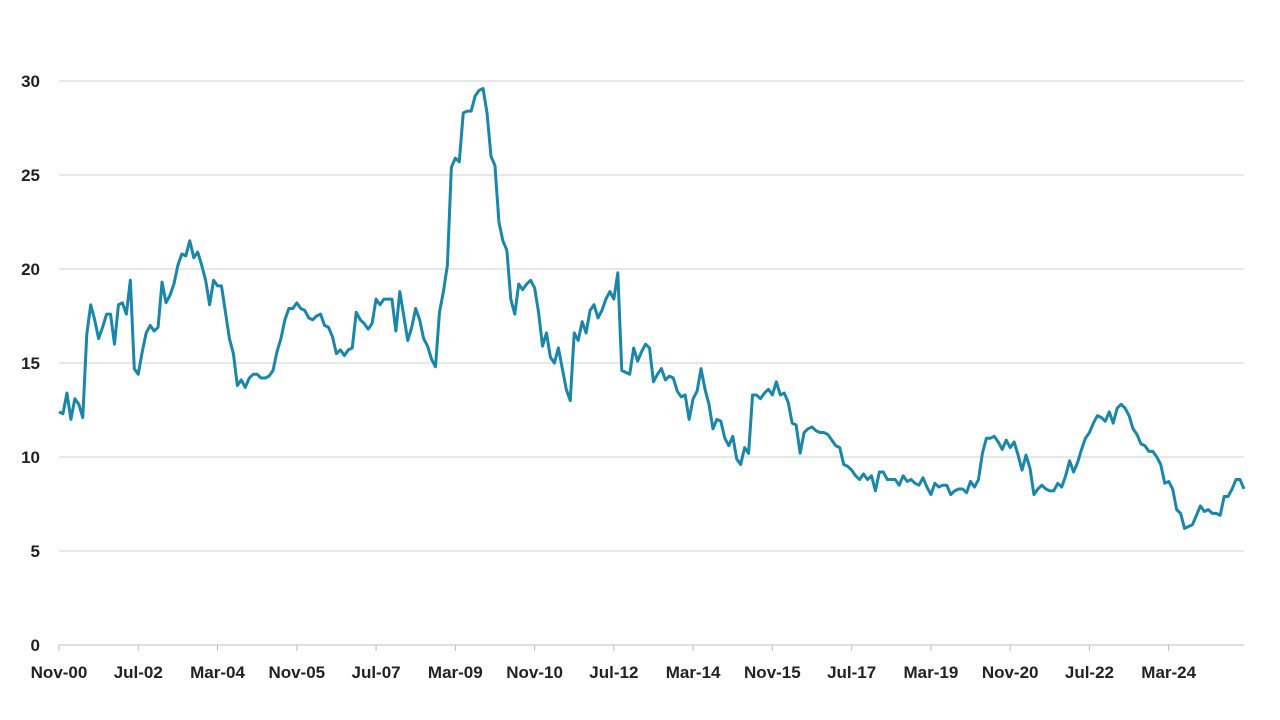 Image resolution: width=1280 pixels, height=720 pixels. I want to click on x-tick-label: Nov-10, so click(534, 672).